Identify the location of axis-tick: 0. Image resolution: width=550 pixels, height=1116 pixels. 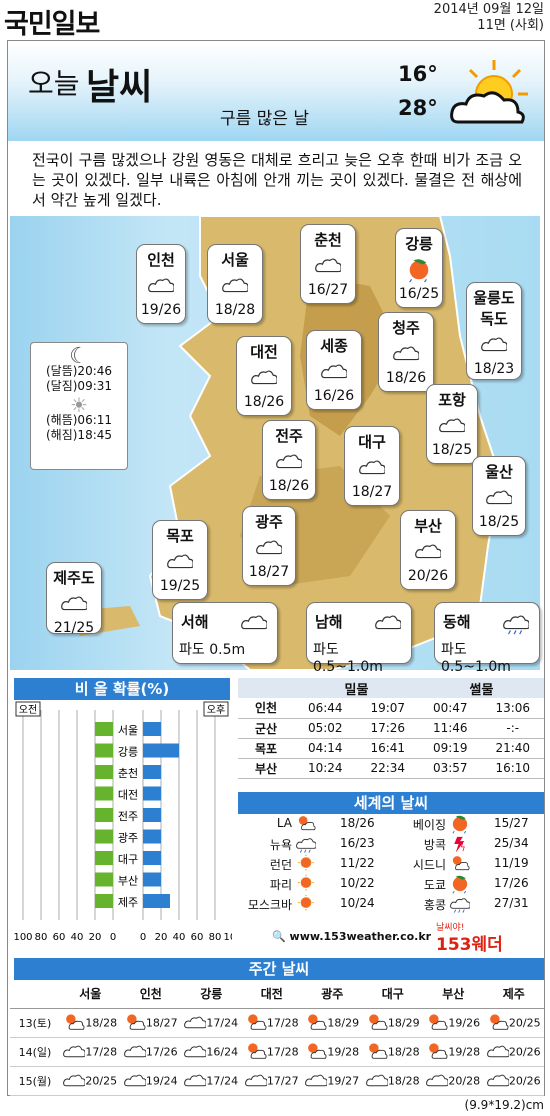
(113, 937).